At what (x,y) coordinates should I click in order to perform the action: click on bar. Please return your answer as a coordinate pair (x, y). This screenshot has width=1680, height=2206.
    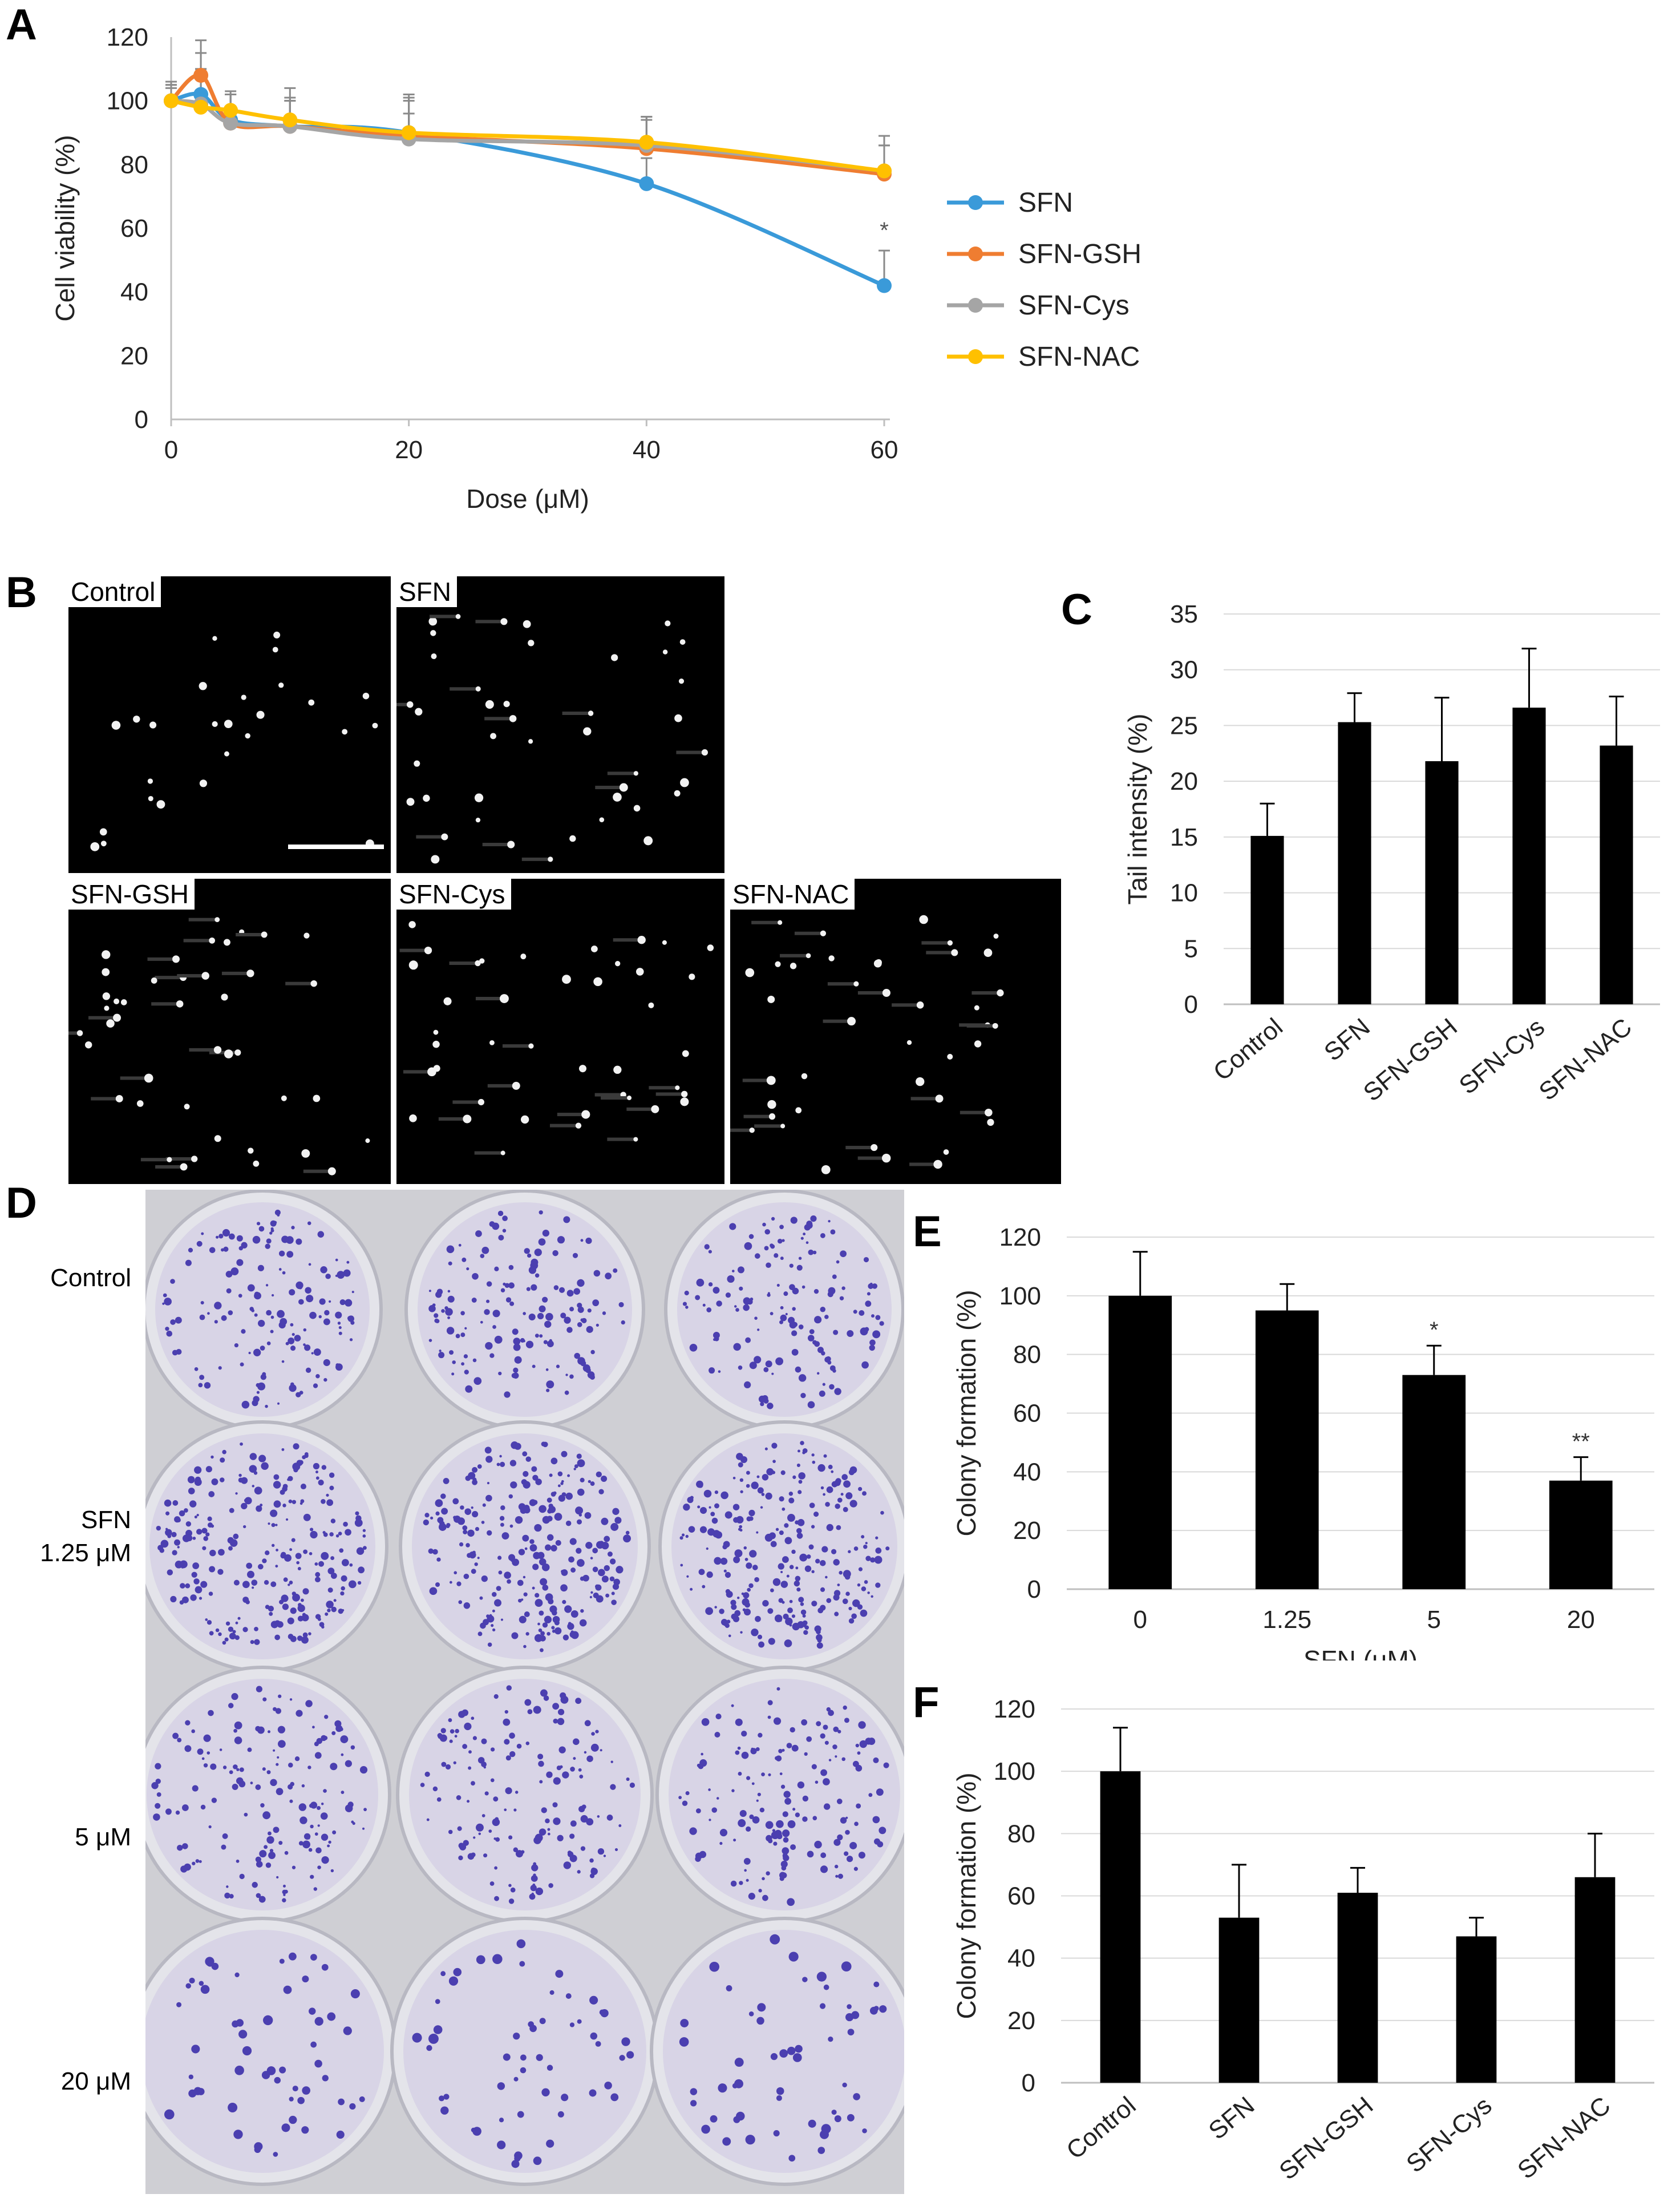
    Looking at the image, I should click on (1287, 1449).